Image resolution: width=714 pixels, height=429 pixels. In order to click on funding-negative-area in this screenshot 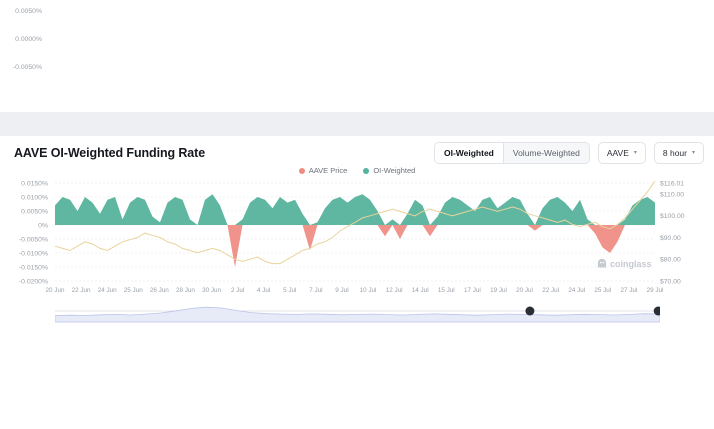, I will do `click(355, 246)`.